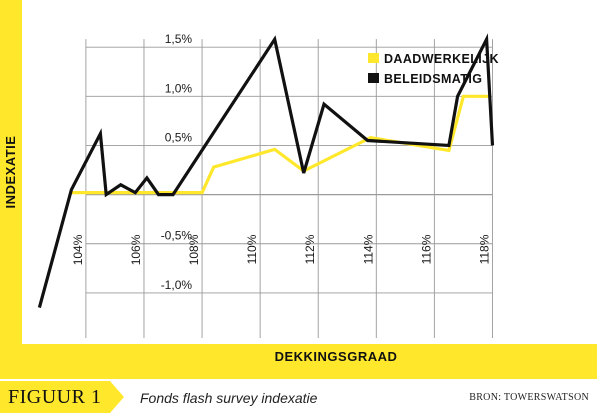  I want to click on y-tick-label: -0,5%, so click(177, 236).